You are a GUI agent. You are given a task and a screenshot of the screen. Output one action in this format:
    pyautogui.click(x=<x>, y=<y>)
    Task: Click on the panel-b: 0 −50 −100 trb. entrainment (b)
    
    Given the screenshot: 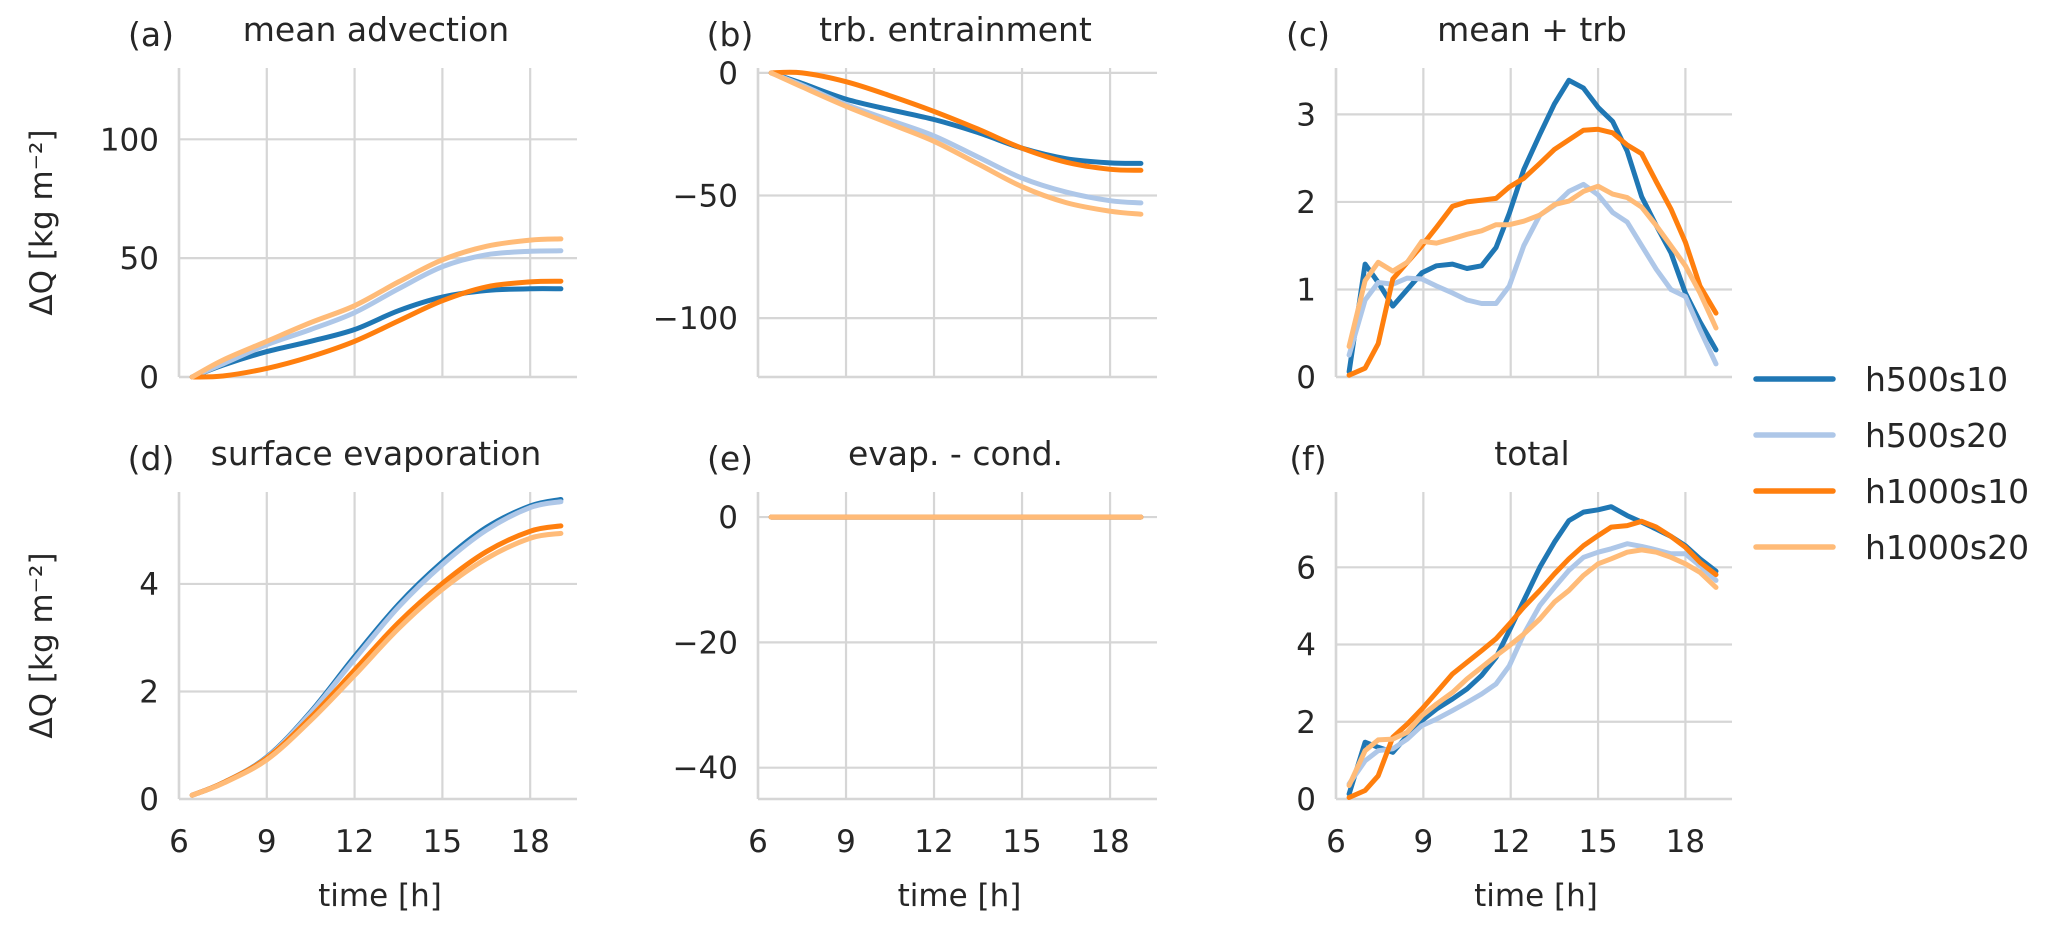 What is the action you would take?
    pyautogui.click(x=905, y=194)
    